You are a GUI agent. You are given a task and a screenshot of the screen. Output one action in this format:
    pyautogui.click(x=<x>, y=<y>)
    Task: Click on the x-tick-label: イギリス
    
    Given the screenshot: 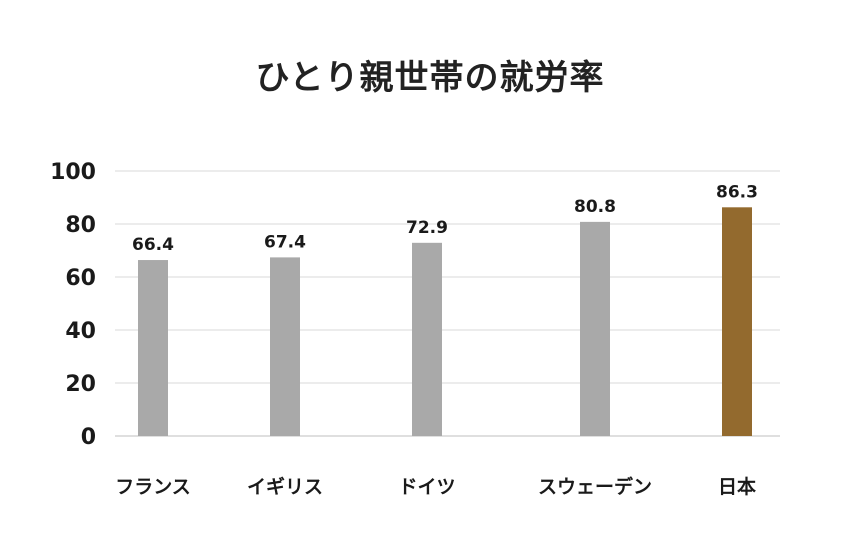 What is the action you would take?
    pyautogui.click(x=285, y=487)
    